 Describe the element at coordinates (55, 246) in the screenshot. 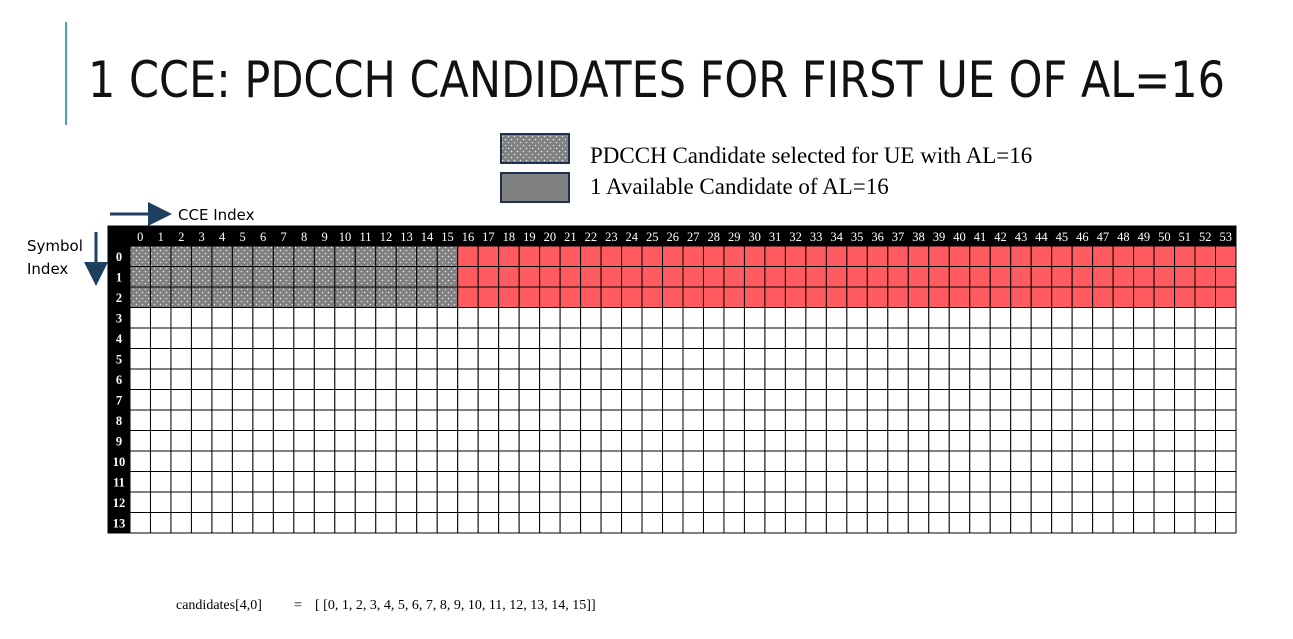

I see `y-axis-label: Symbol` at that location.